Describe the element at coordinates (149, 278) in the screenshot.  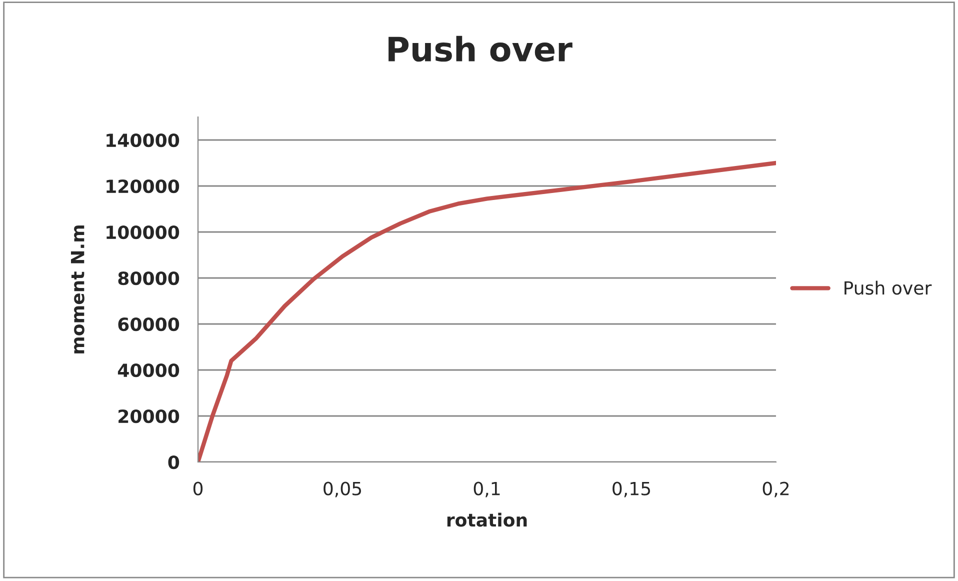
I see `y-tick-label: 80000` at that location.